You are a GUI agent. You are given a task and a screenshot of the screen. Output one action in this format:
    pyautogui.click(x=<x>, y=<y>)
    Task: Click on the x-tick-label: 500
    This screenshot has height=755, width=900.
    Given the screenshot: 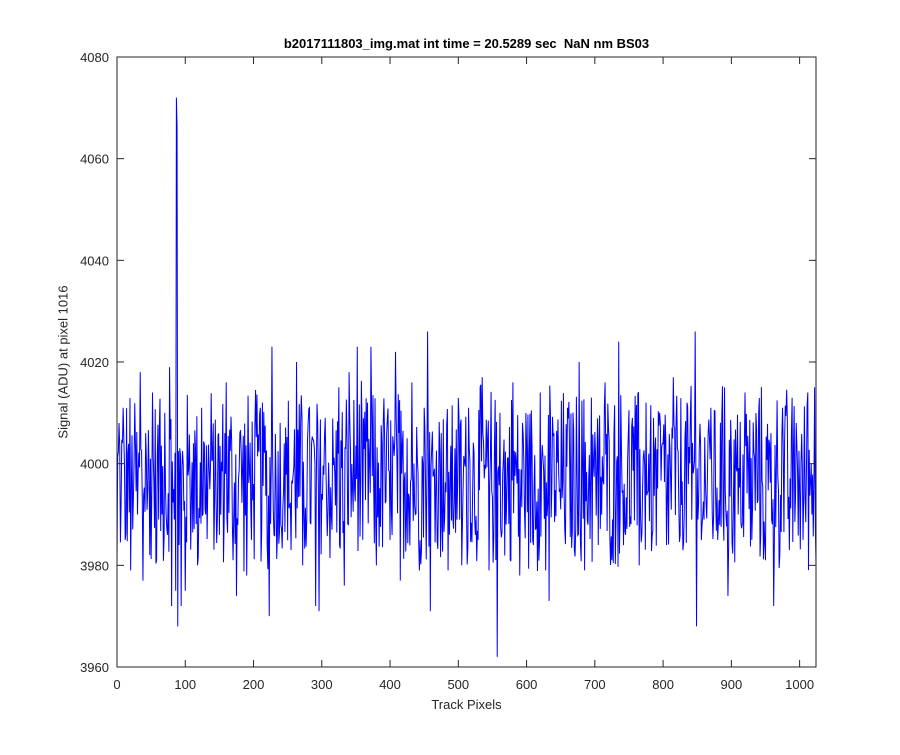 What is the action you would take?
    pyautogui.click(x=458, y=684)
    